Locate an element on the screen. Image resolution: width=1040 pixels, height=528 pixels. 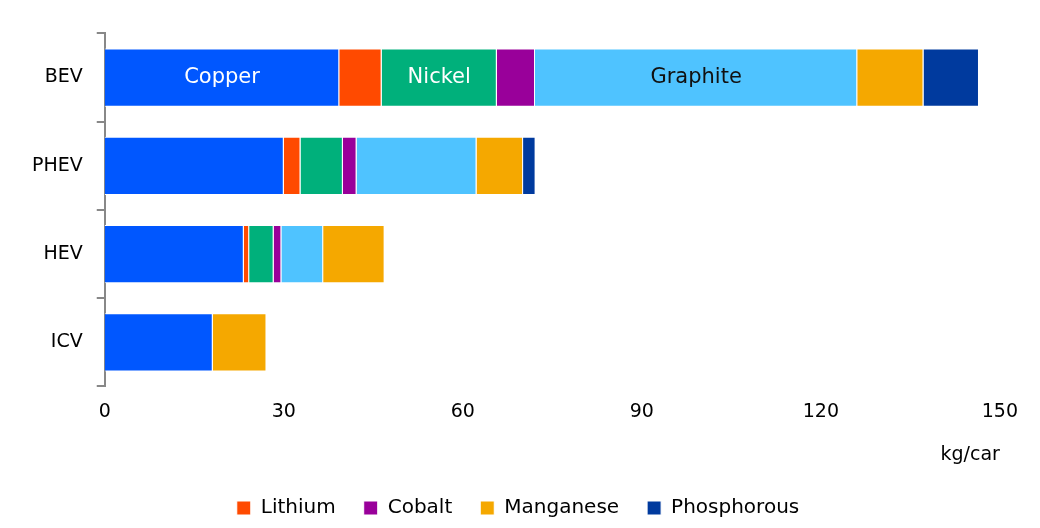
legend-label: Lithium is located at coordinates (298, 506).